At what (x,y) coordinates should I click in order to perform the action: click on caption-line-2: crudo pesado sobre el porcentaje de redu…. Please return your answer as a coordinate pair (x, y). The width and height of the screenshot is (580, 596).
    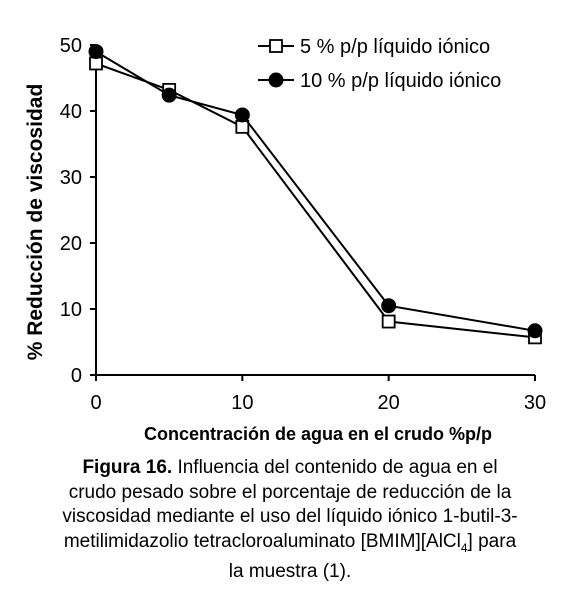
    Looking at the image, I should click on (290, 492).